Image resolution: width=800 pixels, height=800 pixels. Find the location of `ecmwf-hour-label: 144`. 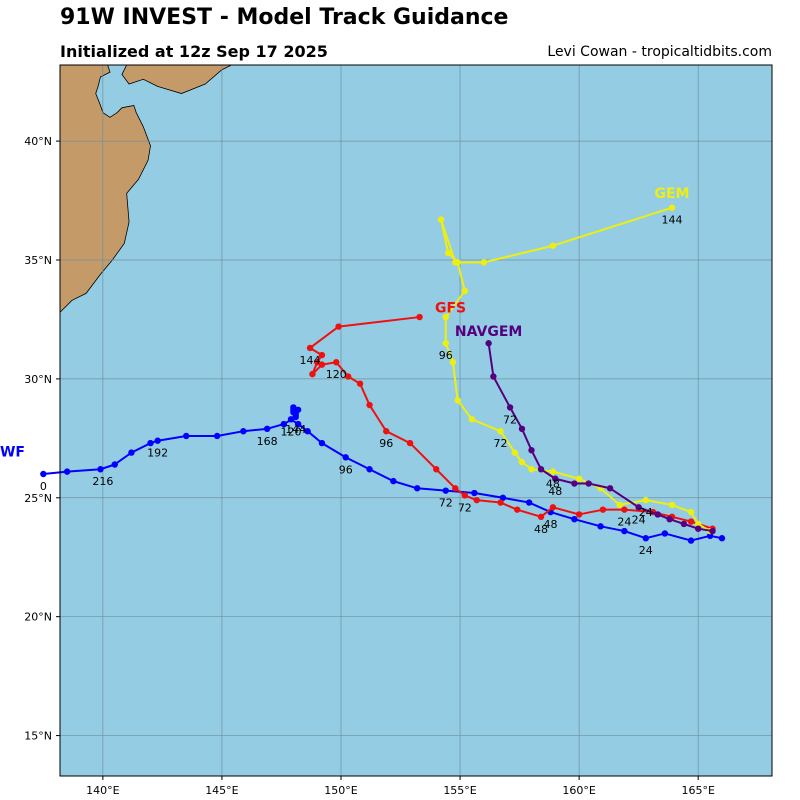

ecmwf-hour-label: 144 is located at coordinates (295, 429).